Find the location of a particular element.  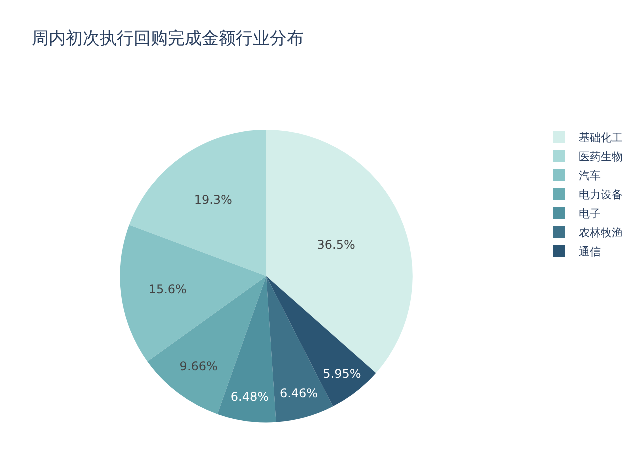

data-label: 6.46% is located at coordinates (299, 393).